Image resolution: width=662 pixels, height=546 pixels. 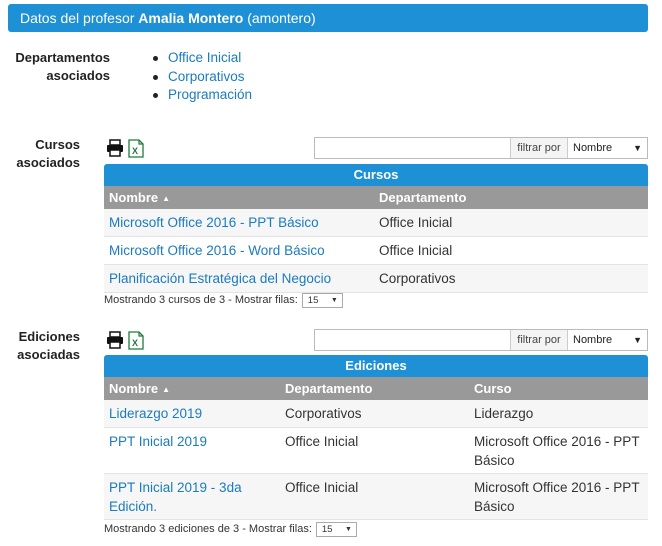 What do you see at coordinates (281, 18) in the screenshot?
I see `teacher-username: (amontero)` at bounding box center [281, 18].